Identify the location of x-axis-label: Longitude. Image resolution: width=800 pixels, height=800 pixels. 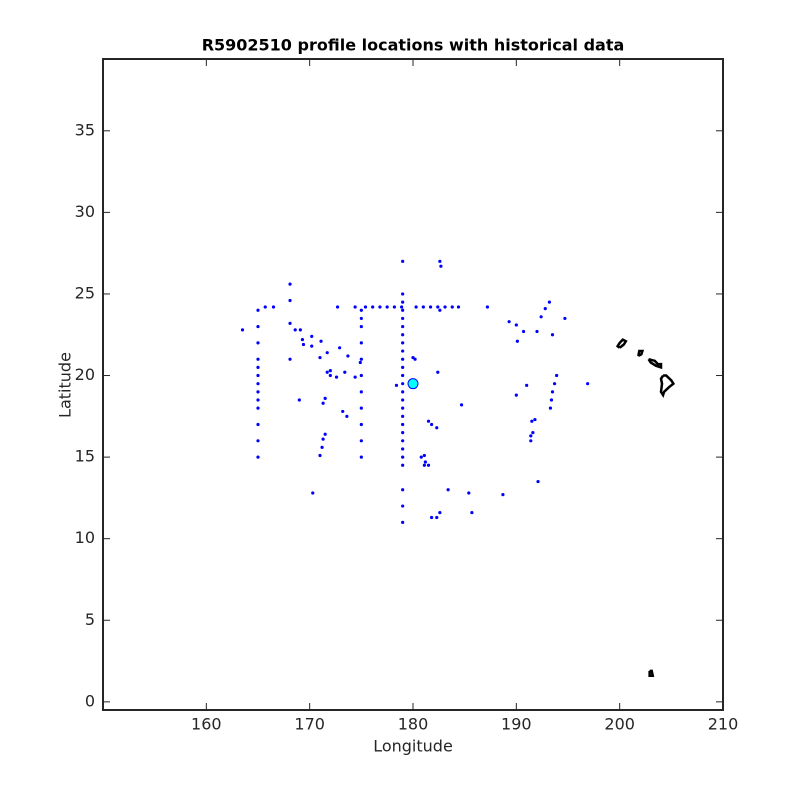
(413, 746).